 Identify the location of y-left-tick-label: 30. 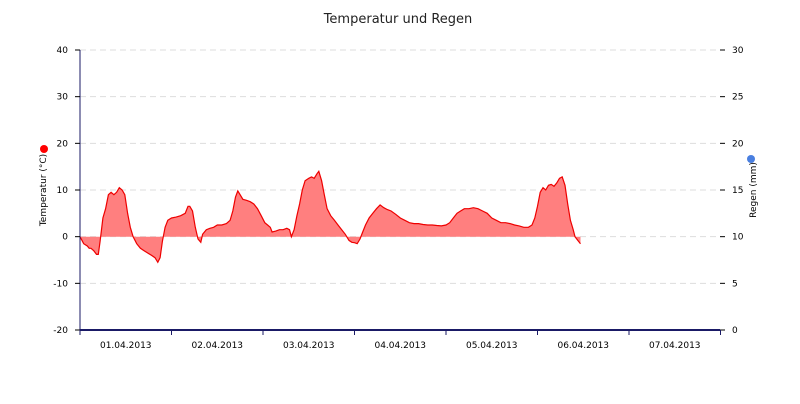
(63, 98).